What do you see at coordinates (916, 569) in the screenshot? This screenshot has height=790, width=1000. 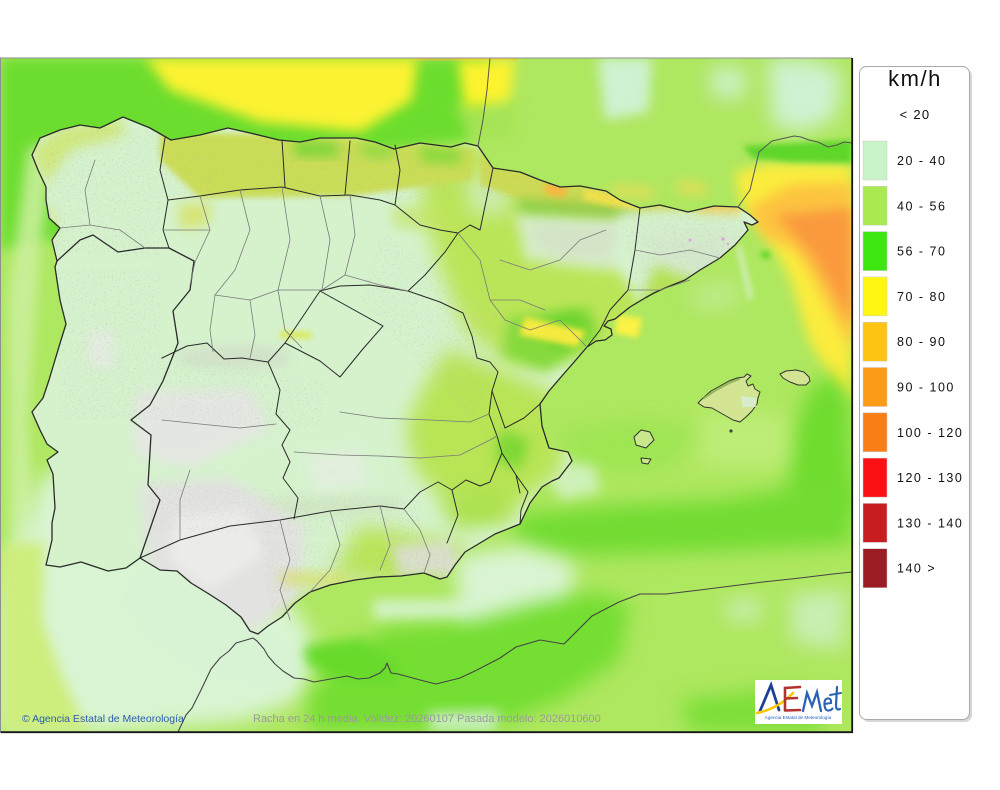 I see `svg-text: 140 >` at bounding box center [916, 569].